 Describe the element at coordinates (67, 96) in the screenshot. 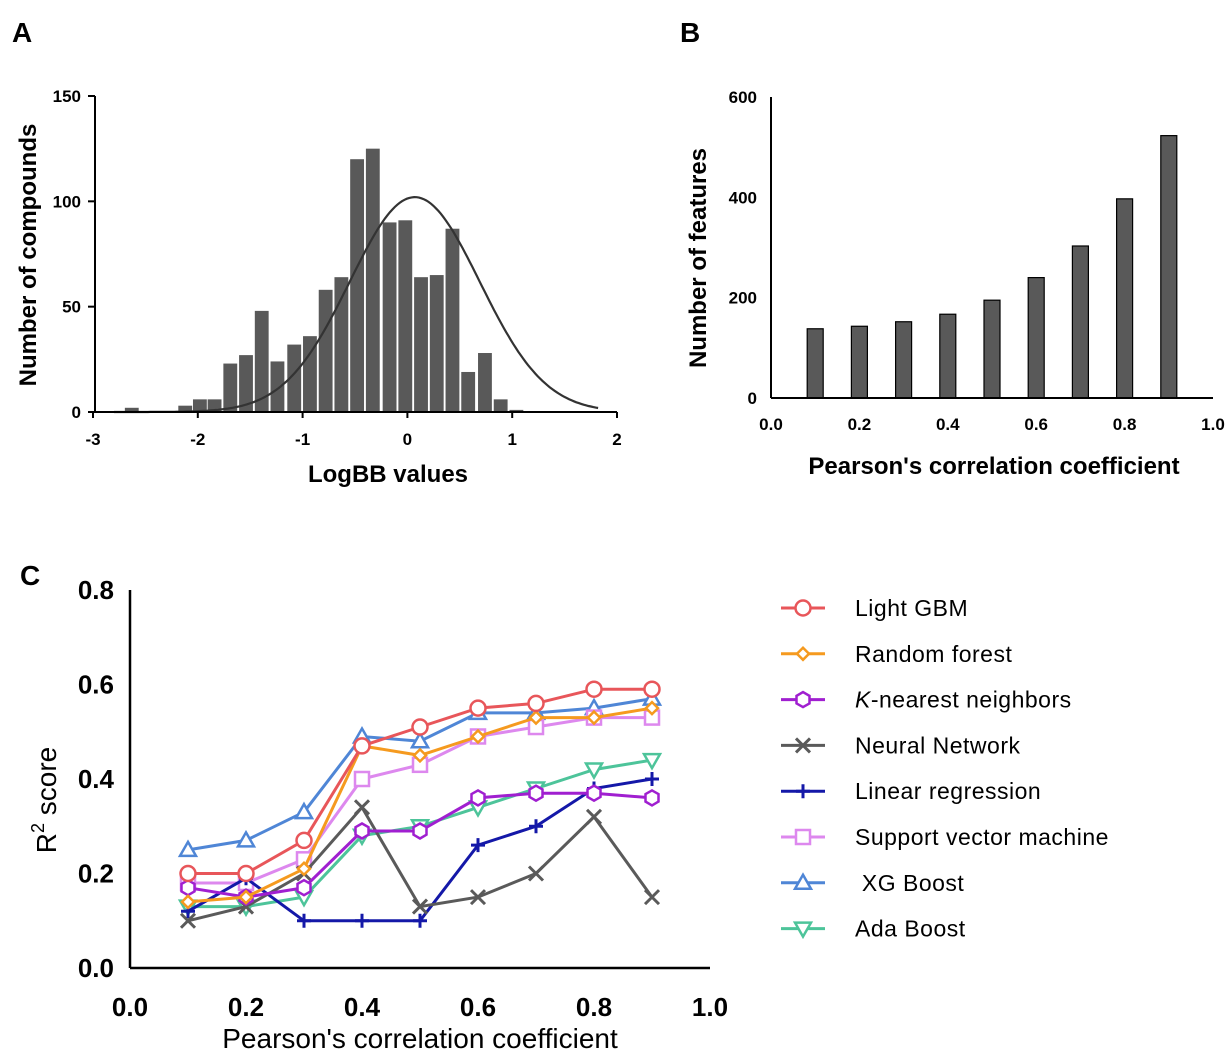

I see `y-tick-label: 150` at that location.